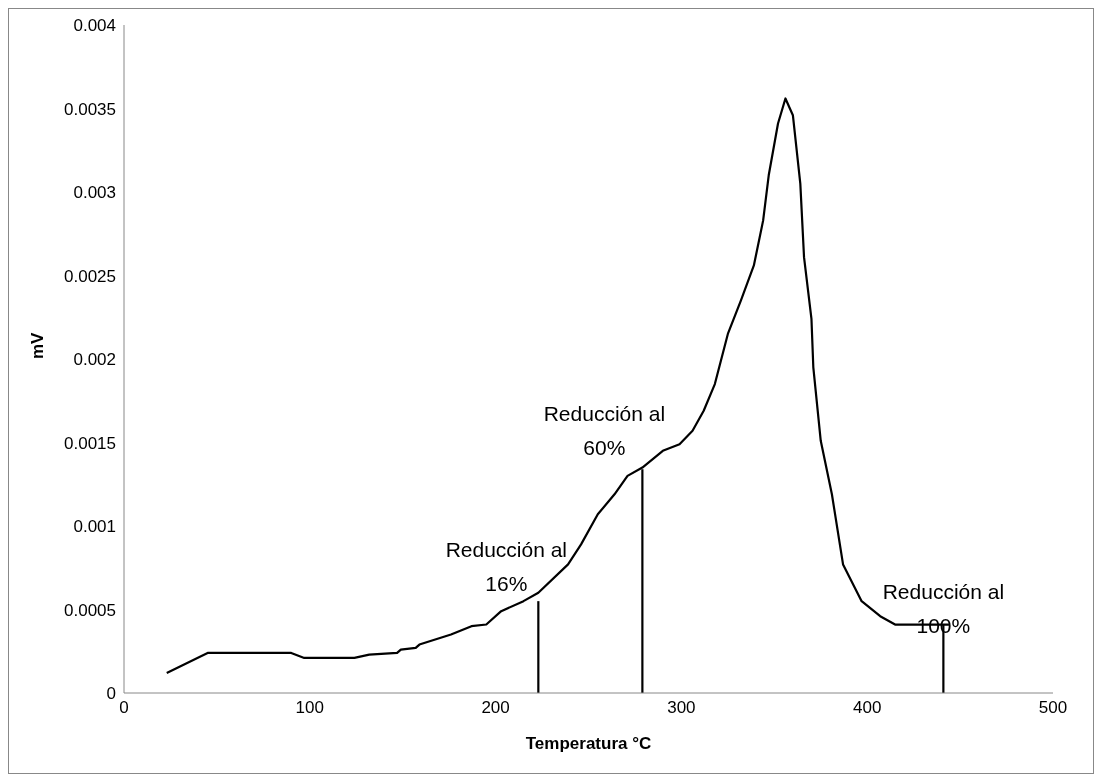 Image resolution: width=1102 pixels, height=782 pixels. I want to click on y-axis-title: mV, so click(38, 345).